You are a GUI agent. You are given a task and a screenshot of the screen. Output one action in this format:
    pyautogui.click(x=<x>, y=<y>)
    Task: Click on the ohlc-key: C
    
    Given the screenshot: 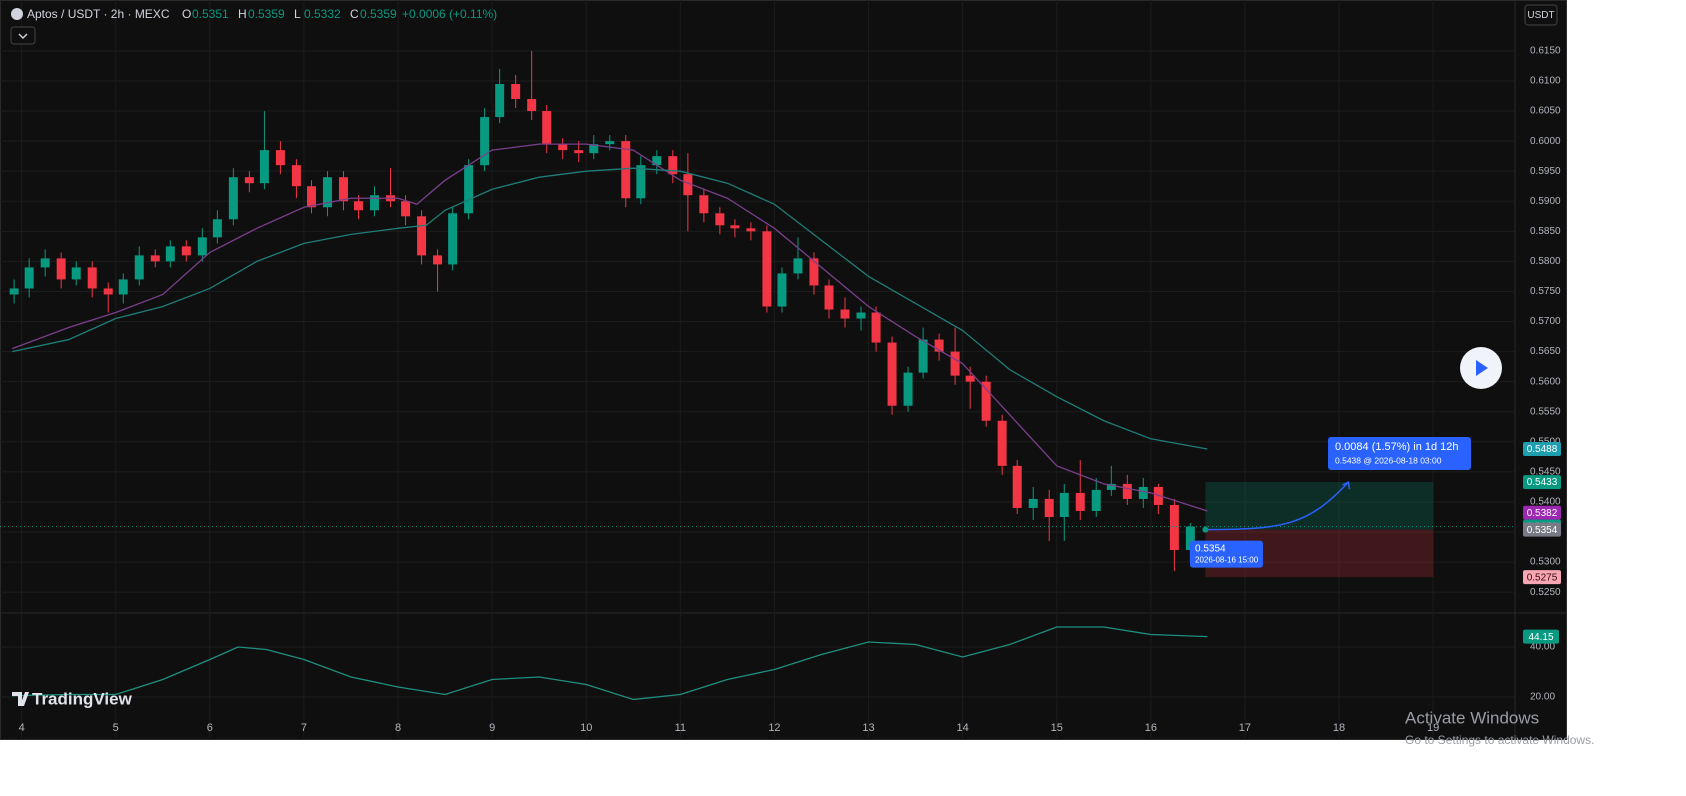 What is the action you would take?
    pyautogui.click(x=354, y=14)
    